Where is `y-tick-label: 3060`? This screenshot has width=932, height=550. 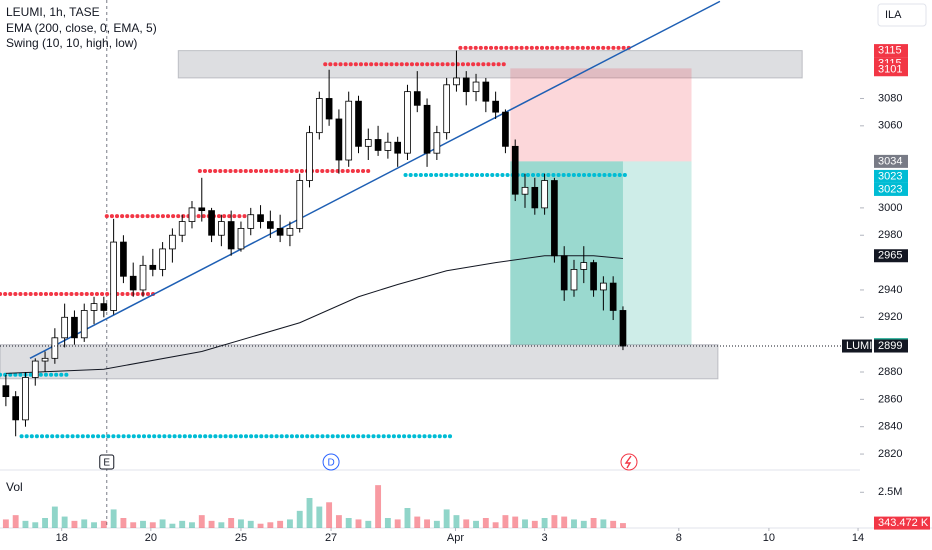
y-tick-label: 3060 is located at coordinates (890, 126).